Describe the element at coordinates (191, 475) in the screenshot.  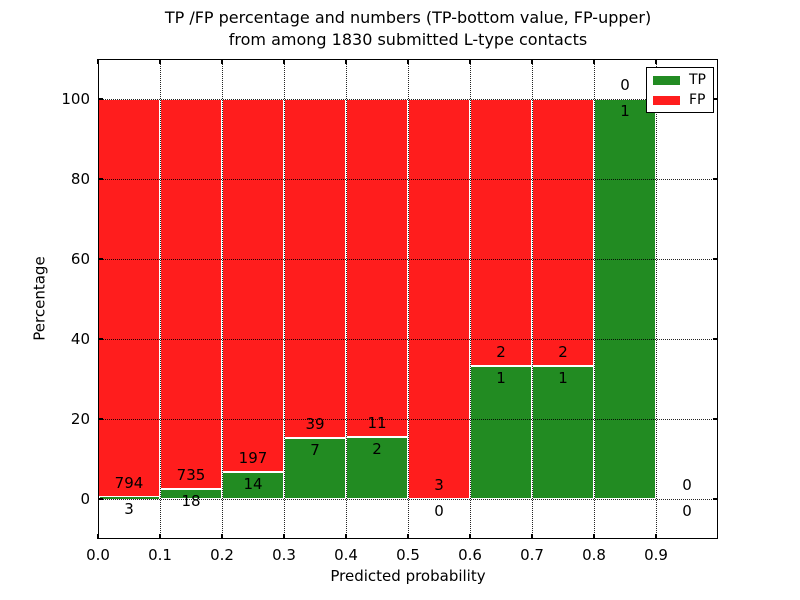
I see `fp-count-label: 735` at that location.